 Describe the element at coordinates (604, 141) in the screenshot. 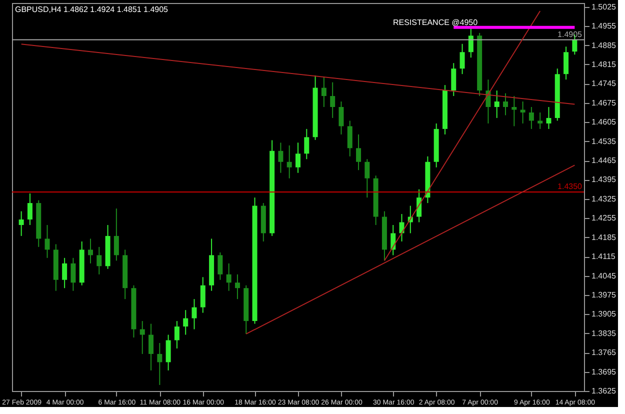

I see `y-tick-label: 1.4535` at that location.